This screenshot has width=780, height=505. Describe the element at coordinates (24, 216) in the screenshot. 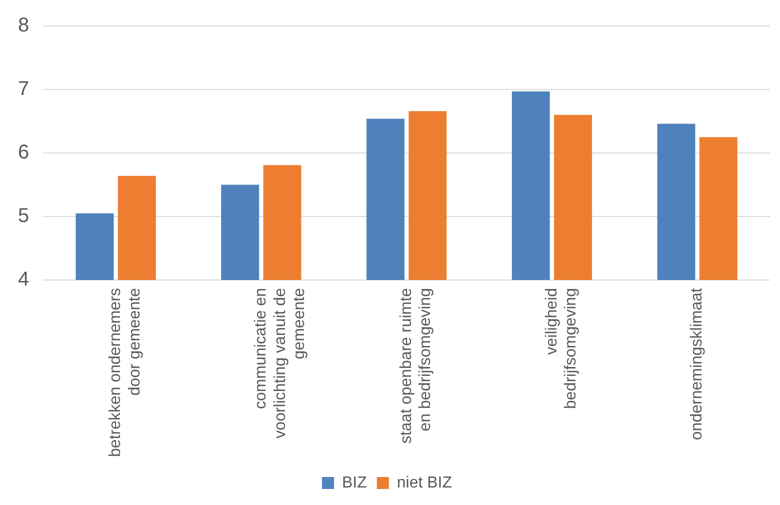

I see `y-tick-label: 5` at that location.